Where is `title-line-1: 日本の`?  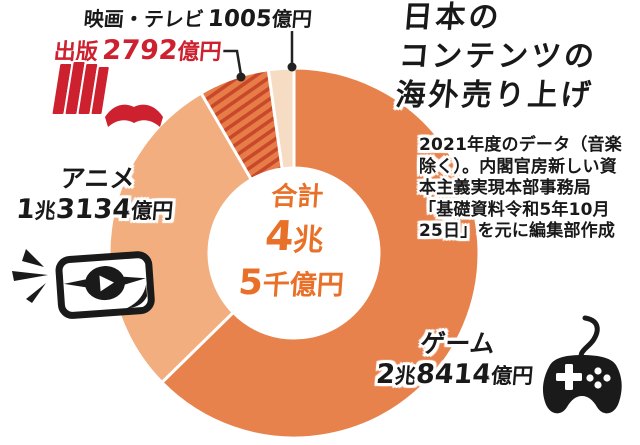 title-line-1: 日本の is located at coordinates (451, 17).